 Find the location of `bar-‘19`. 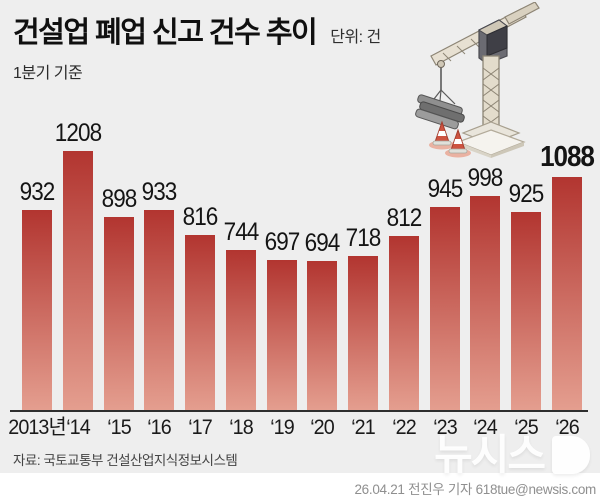

bar-‘19 is located at coordinates (282, 335).